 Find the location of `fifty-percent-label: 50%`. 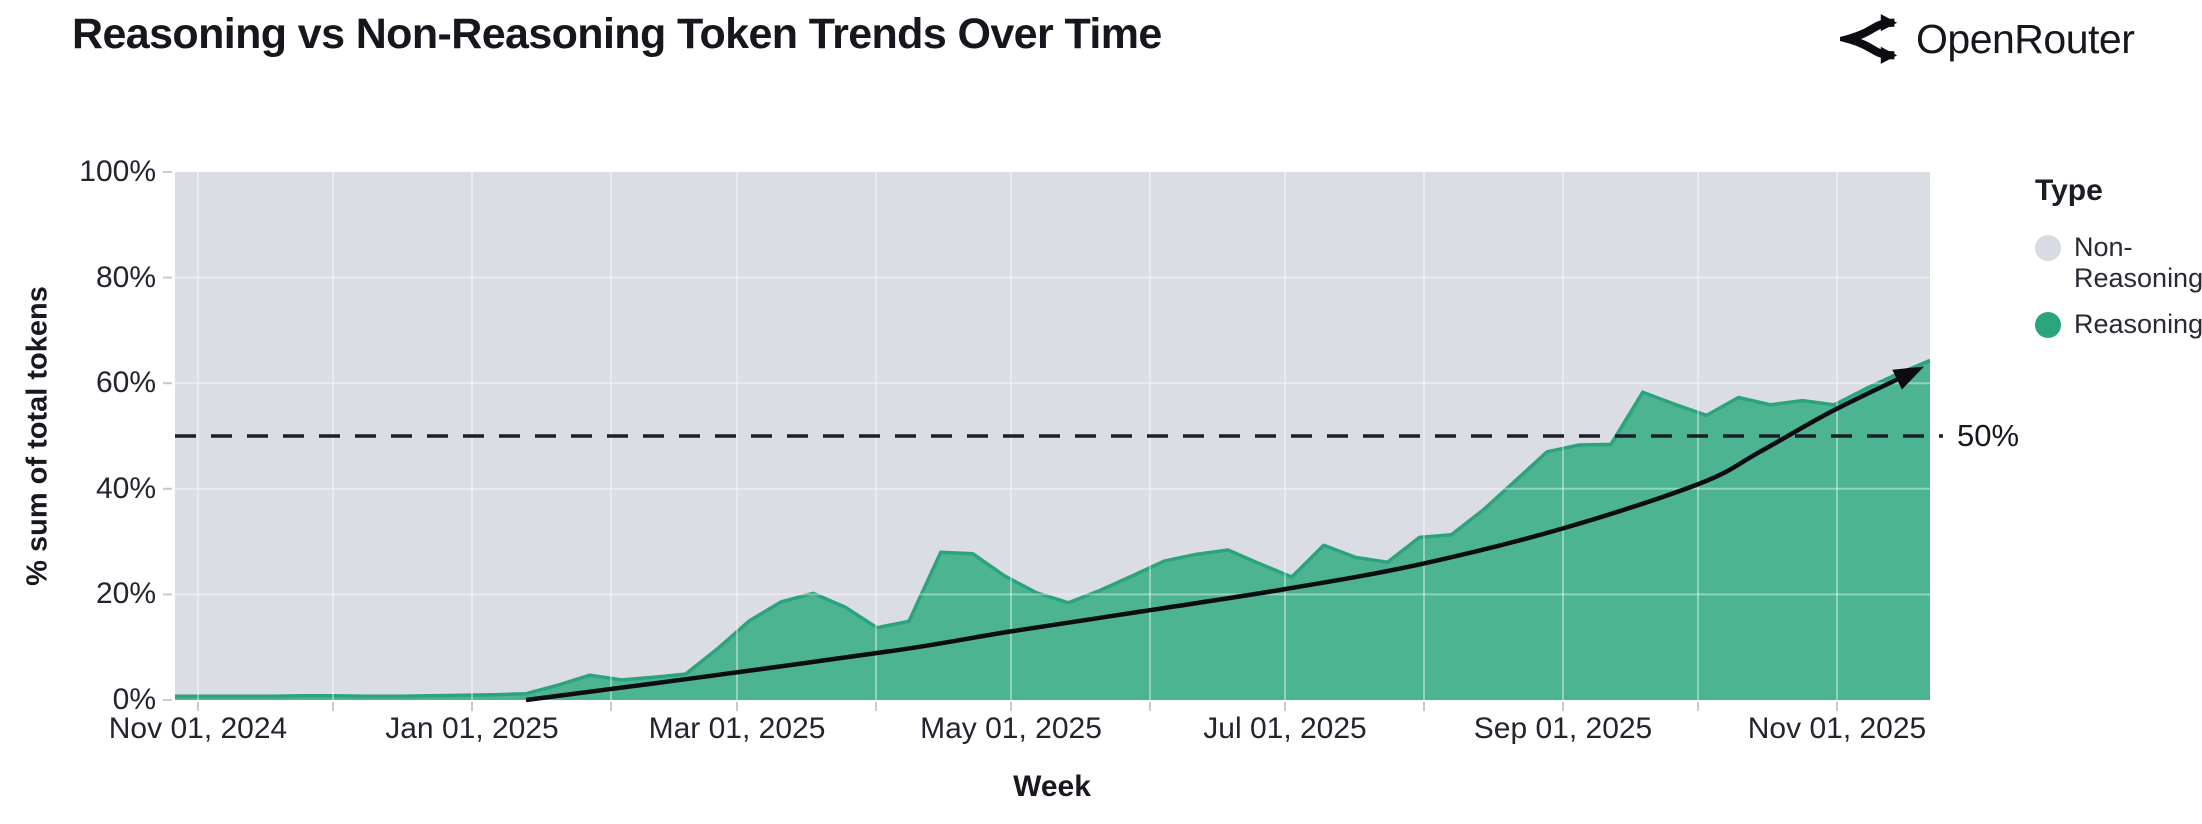

fifty-percent-label: 50% is located at coordinates (1988, 435).